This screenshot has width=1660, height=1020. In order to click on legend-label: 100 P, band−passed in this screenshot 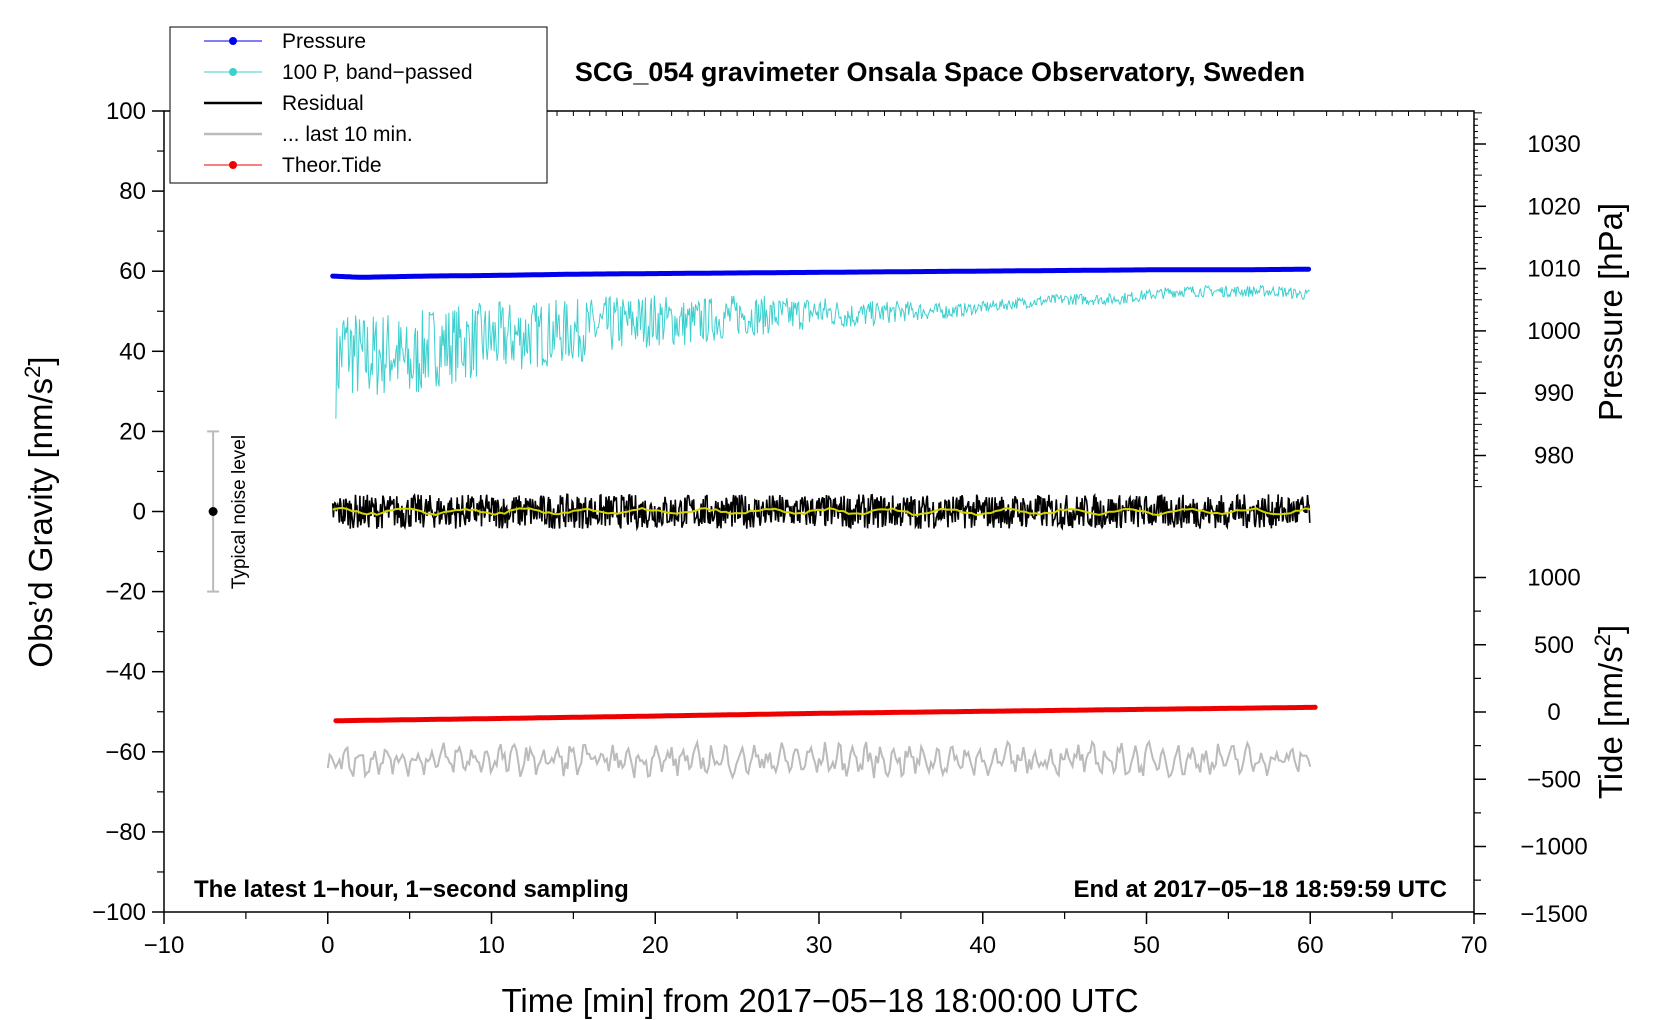, I will do `click(377, 72)`.